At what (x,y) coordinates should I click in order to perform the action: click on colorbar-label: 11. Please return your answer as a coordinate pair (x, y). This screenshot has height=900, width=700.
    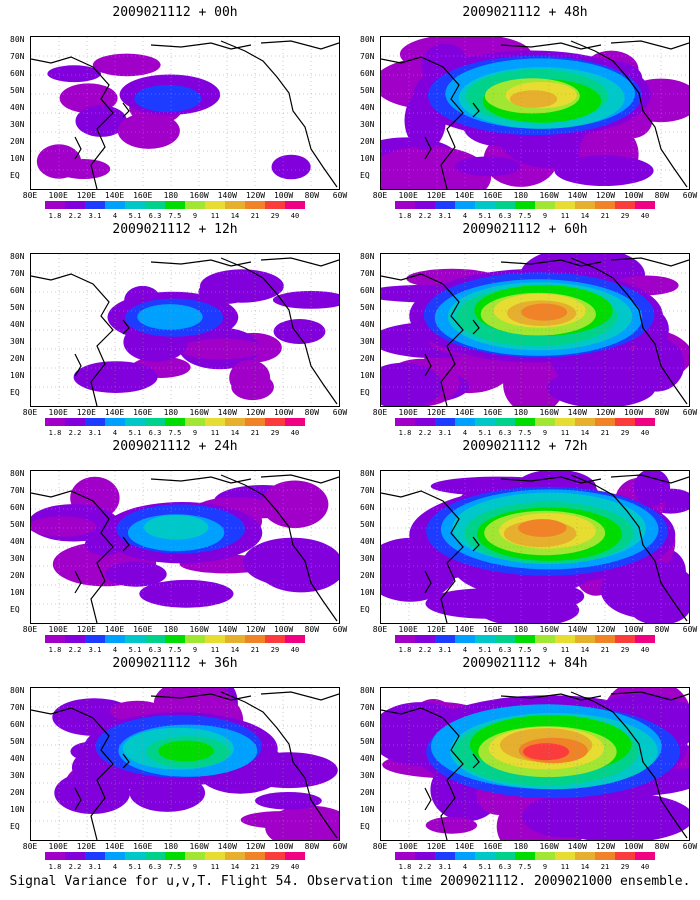
    Looking at the image, I should click on (565, 650).